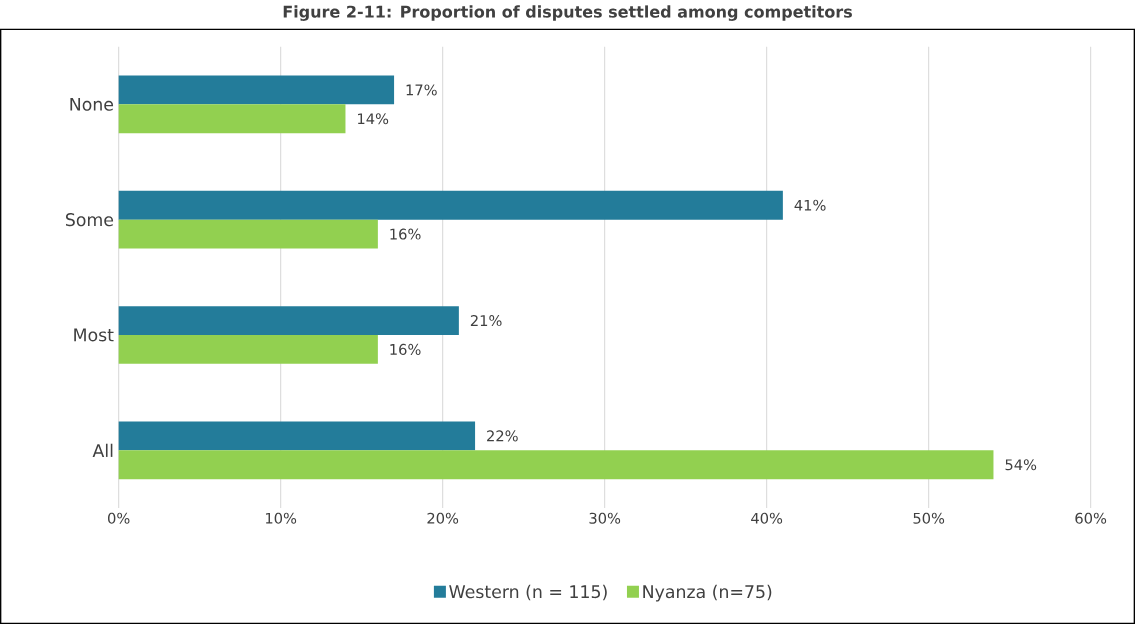 Image resolution: width=1135 pixels, height=624 pixels. What do you see at coordinates (373, 119) in the screenshot?
I see `data-label: 14%` at bounding box center [373, 119].